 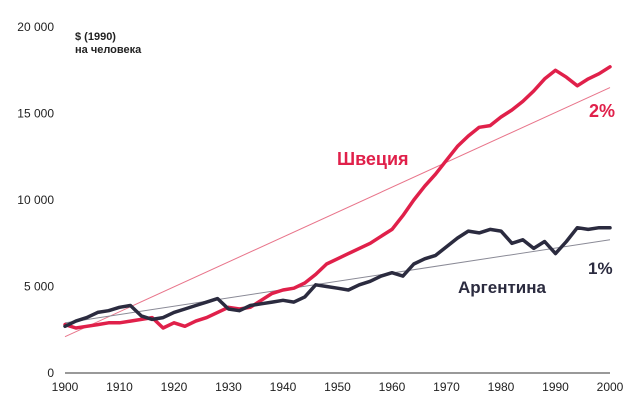 I want to click on unit-label-line1: $ (1990), so click(x=95, y=37).